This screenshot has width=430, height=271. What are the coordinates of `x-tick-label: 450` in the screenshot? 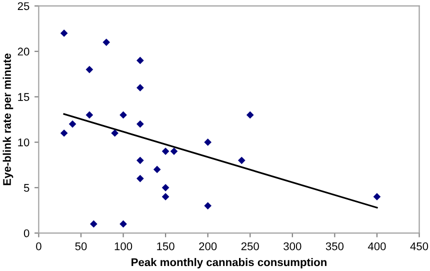 It's located at (419, 246).